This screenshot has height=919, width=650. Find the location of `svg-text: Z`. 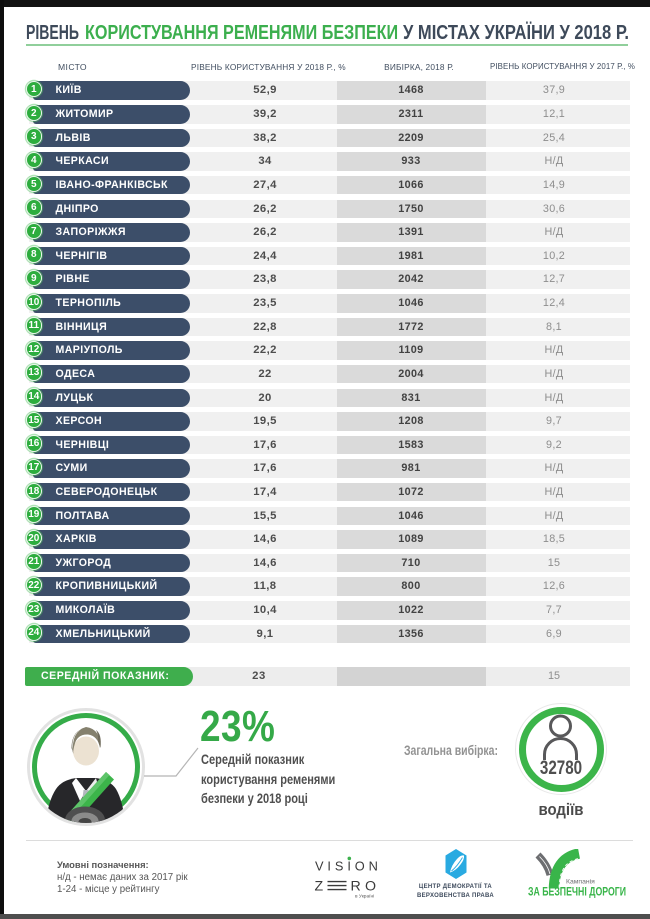

svg-text: Z is located at coordinates (319, 887).